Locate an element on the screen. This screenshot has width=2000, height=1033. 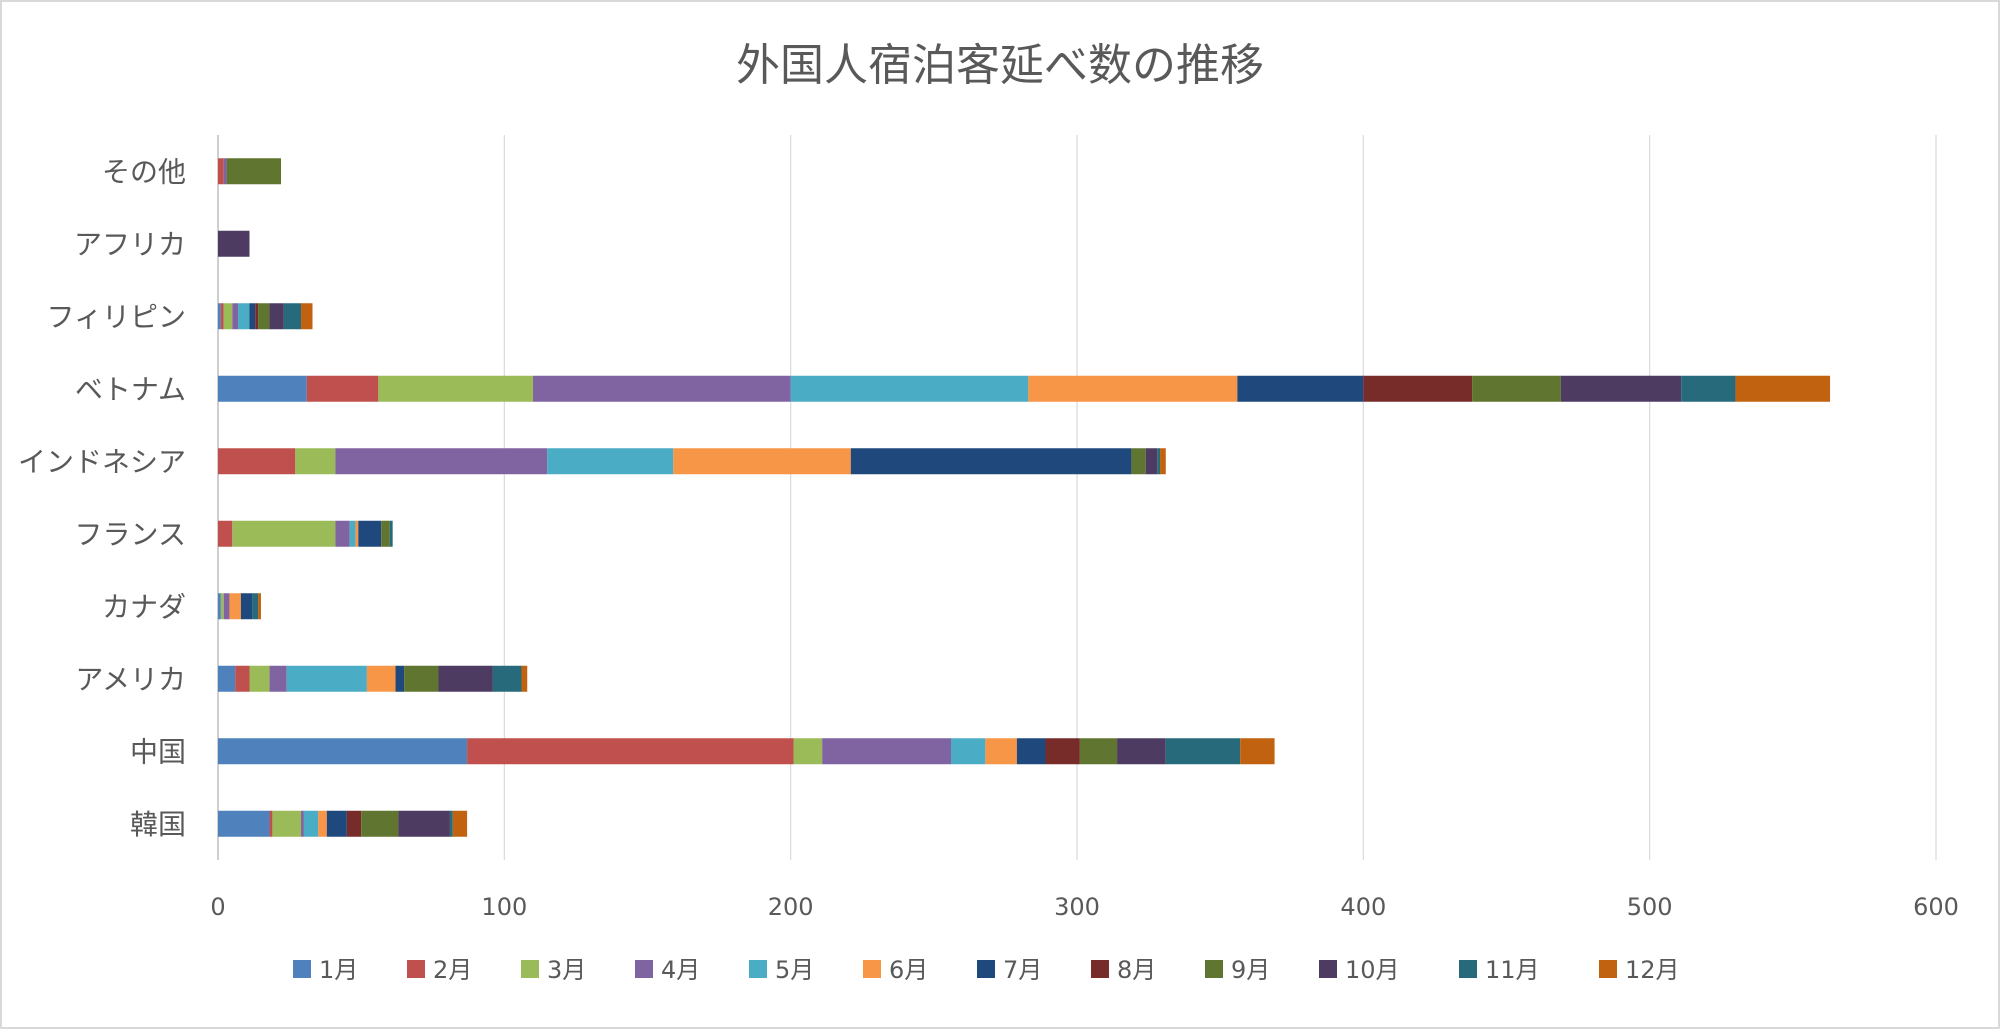
legend-label: 8月 is located at coordinates (1136, 970).